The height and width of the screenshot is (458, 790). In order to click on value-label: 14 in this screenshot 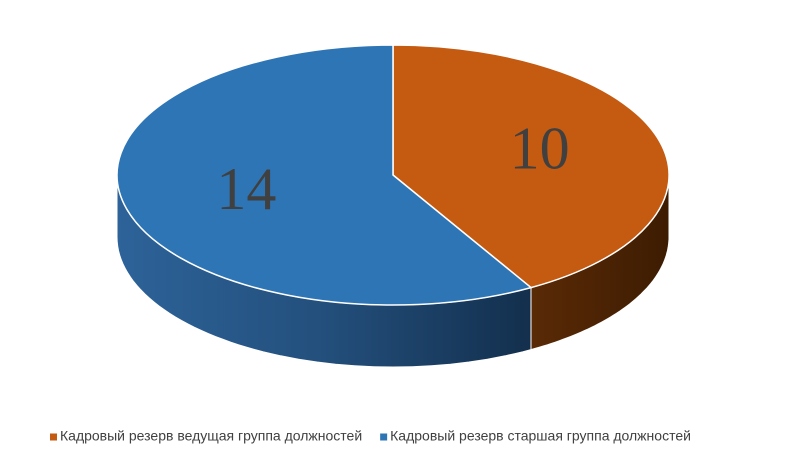, I will do `click(246, 189)`.